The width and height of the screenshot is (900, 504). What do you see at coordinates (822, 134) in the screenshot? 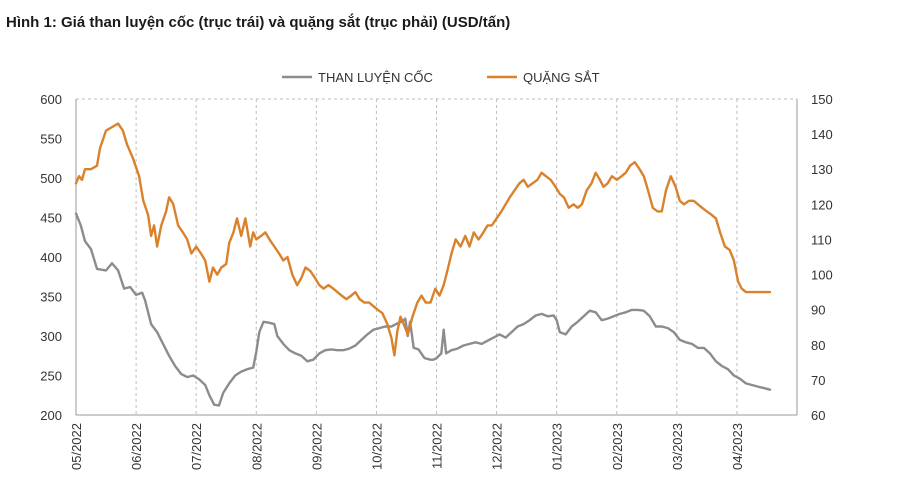
I see `right-y-tick-label: 140` at bounding box center [822, 134].